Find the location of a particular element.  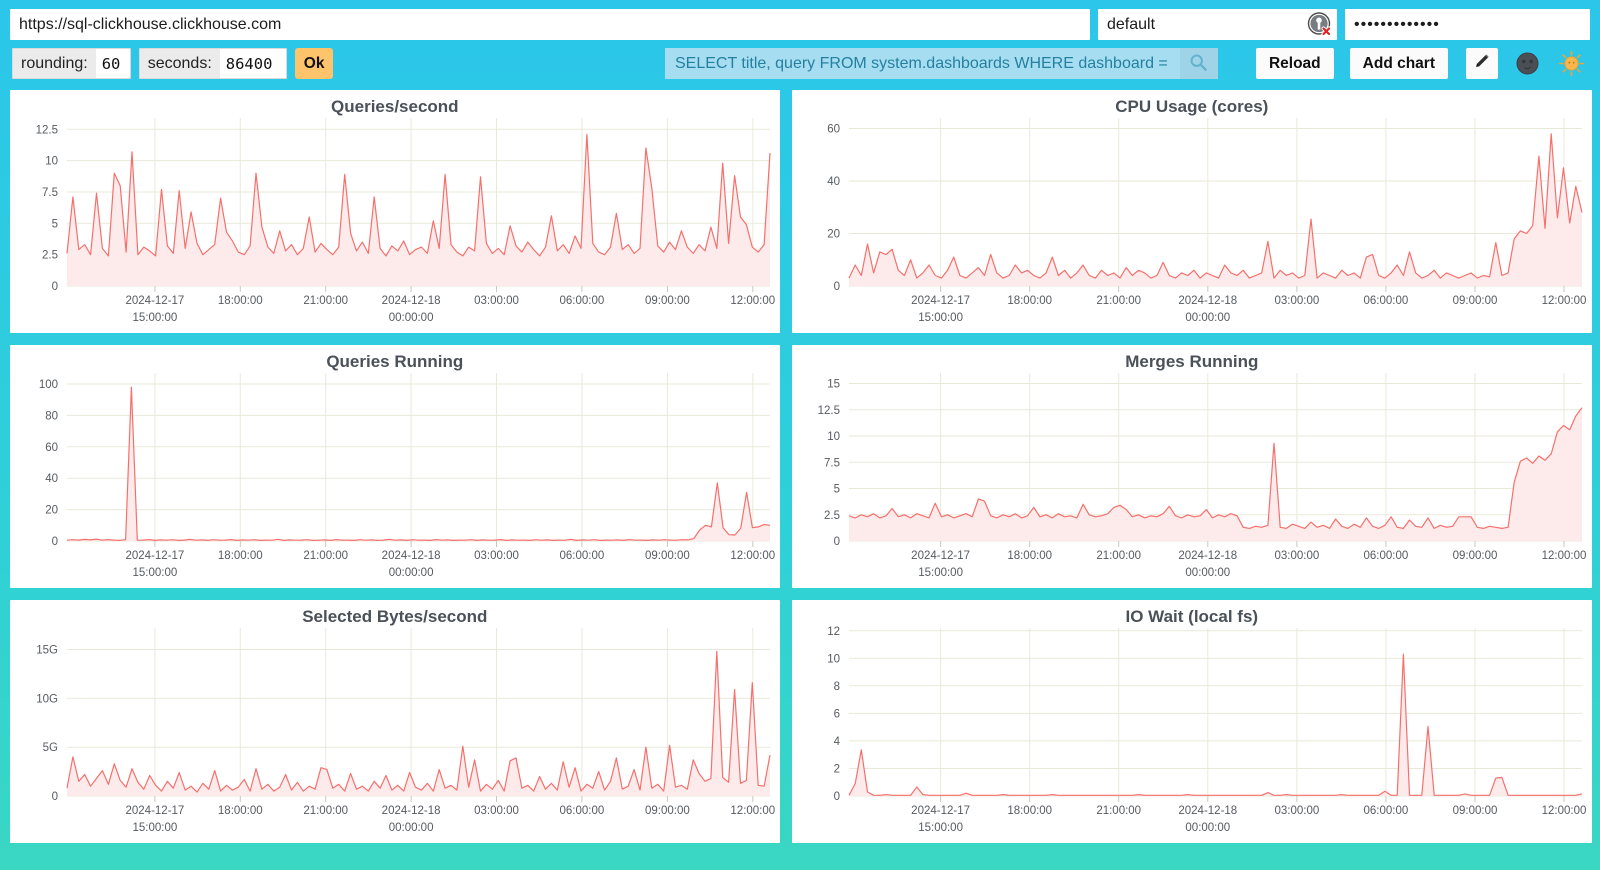

search-button is located at coordinates (1198, 63).